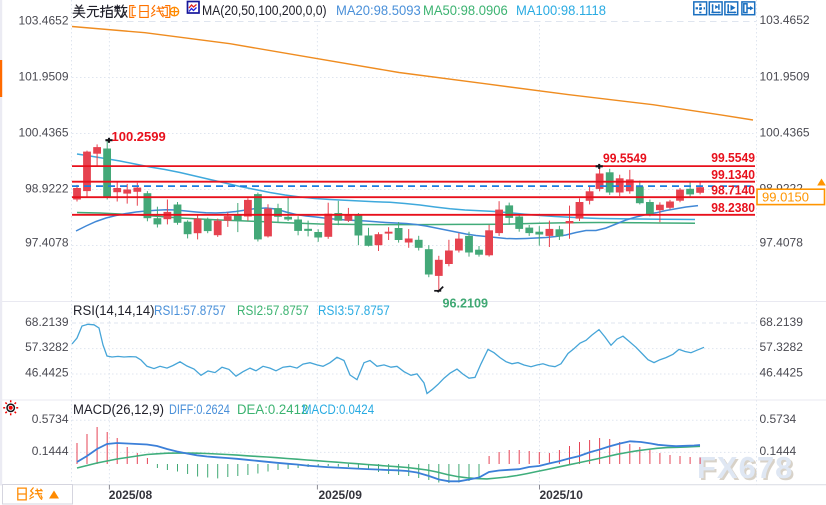  What do you see at coordinates (131, 495) in the screenshot?
I see `svg-text: 2025/08` at bounding box center [131, 495].